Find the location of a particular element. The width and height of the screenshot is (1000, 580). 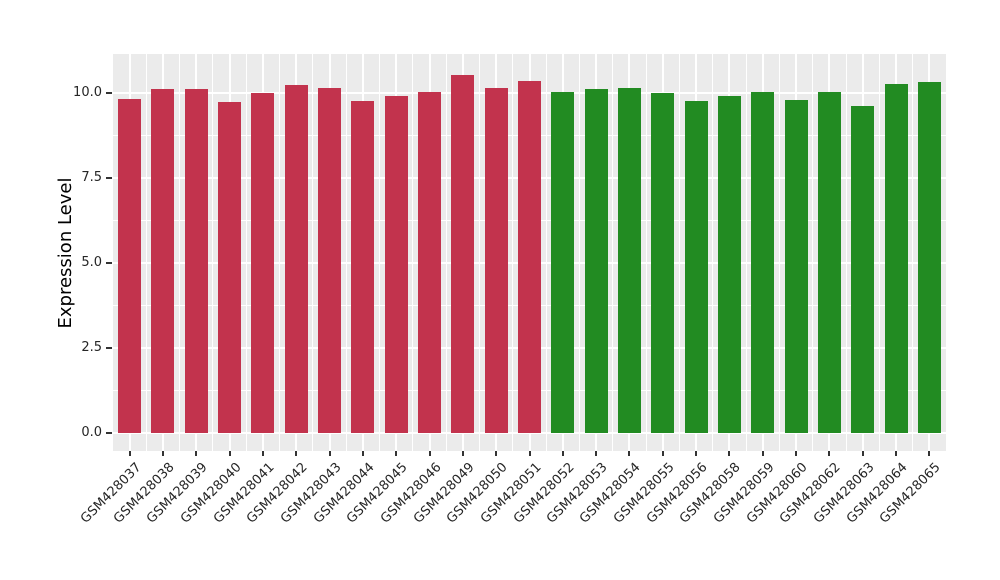

y-tick-label: 7.5 is located at coordinates (91, 178).